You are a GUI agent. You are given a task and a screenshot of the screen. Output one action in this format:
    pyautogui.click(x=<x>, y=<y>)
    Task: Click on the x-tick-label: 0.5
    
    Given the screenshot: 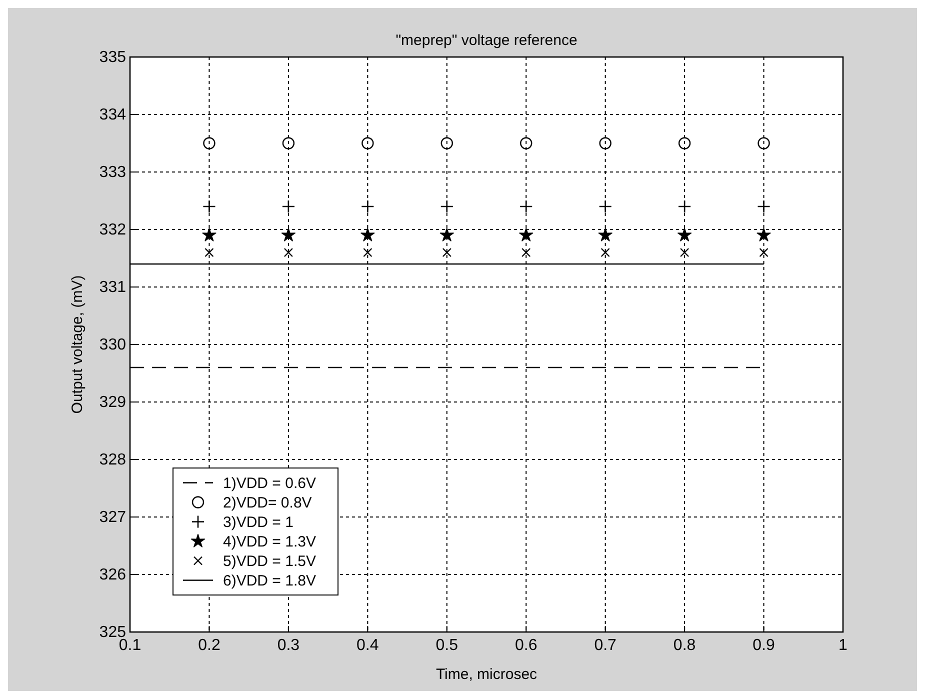 What is the action you would take?
    pyautogui.click(x=447, y=645)
    